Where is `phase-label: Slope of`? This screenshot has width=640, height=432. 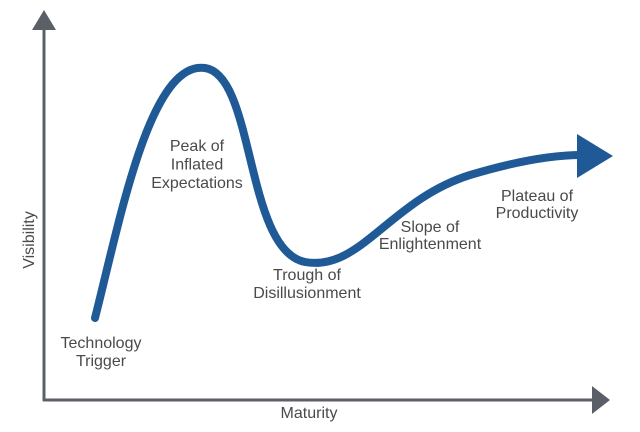
phase-label: Slope of is located at coordinates (430, 227).